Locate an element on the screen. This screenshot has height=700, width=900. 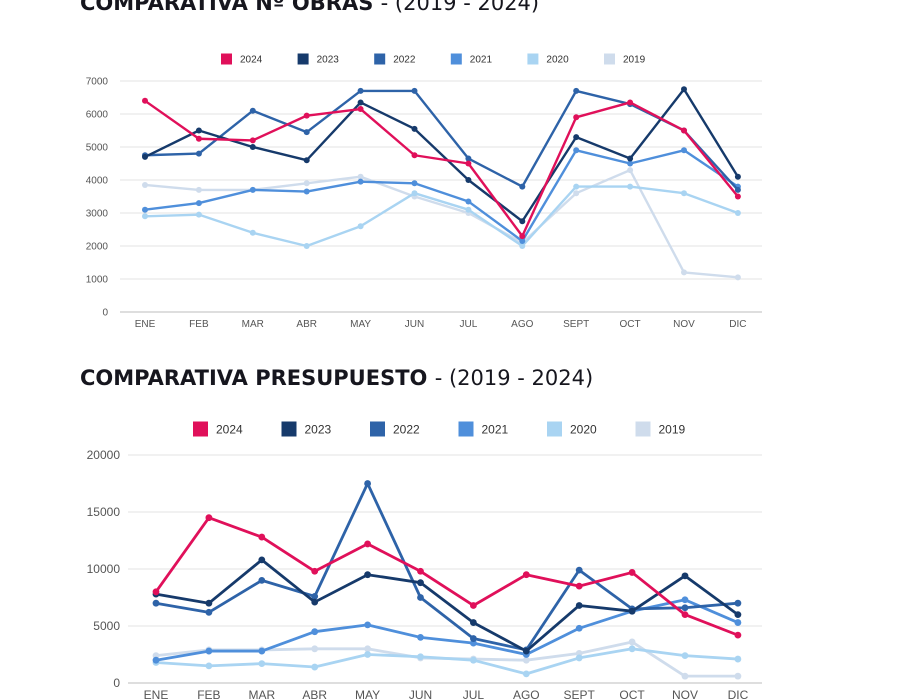
y-tick-label: 1000 is located at coordinates (97, 280).